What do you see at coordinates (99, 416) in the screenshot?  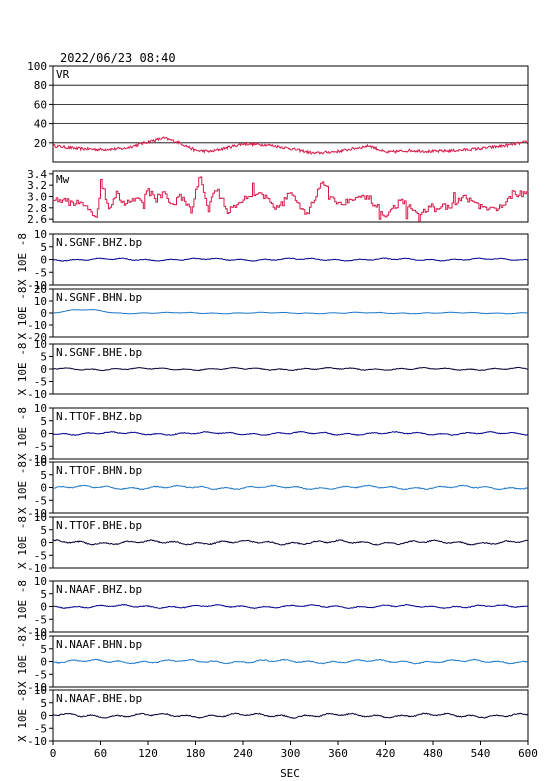 I see `panel-label: N.TTOF.BHZ.bp` at bounding box center [99, 416].